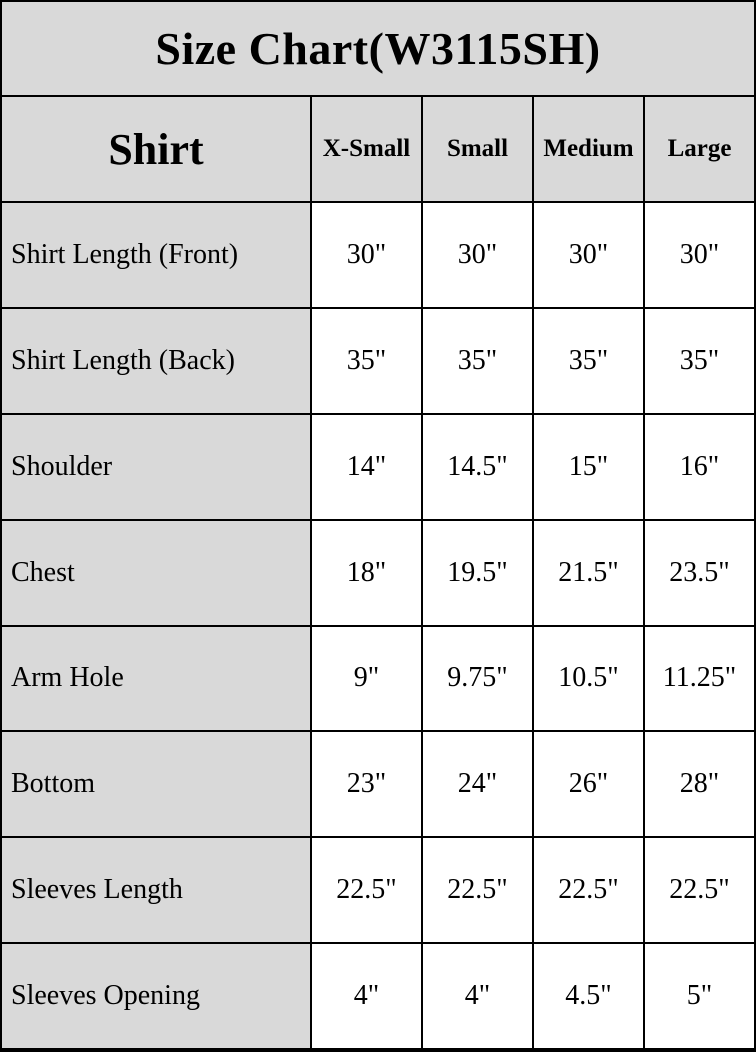 The height and width of the screenshot is (1052, 756). What do you see at coordinates (156, 784) in the screenshot?
I see `row-label-bottom: Bottom` at bounding box center [156, 784].